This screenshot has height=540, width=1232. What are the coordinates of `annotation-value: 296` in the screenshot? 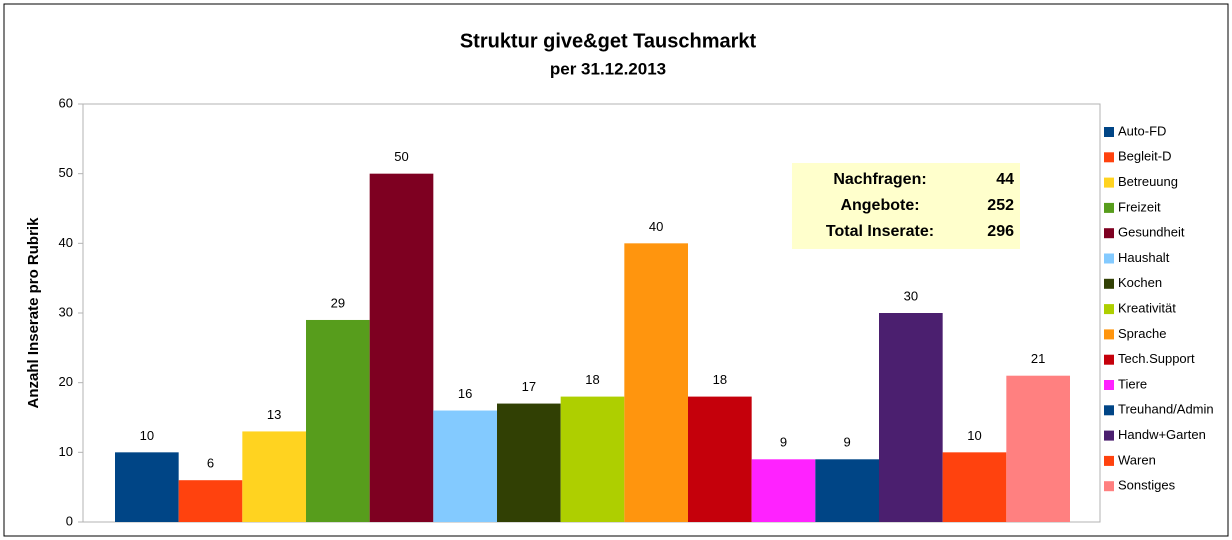 It's located at (1000, 231).